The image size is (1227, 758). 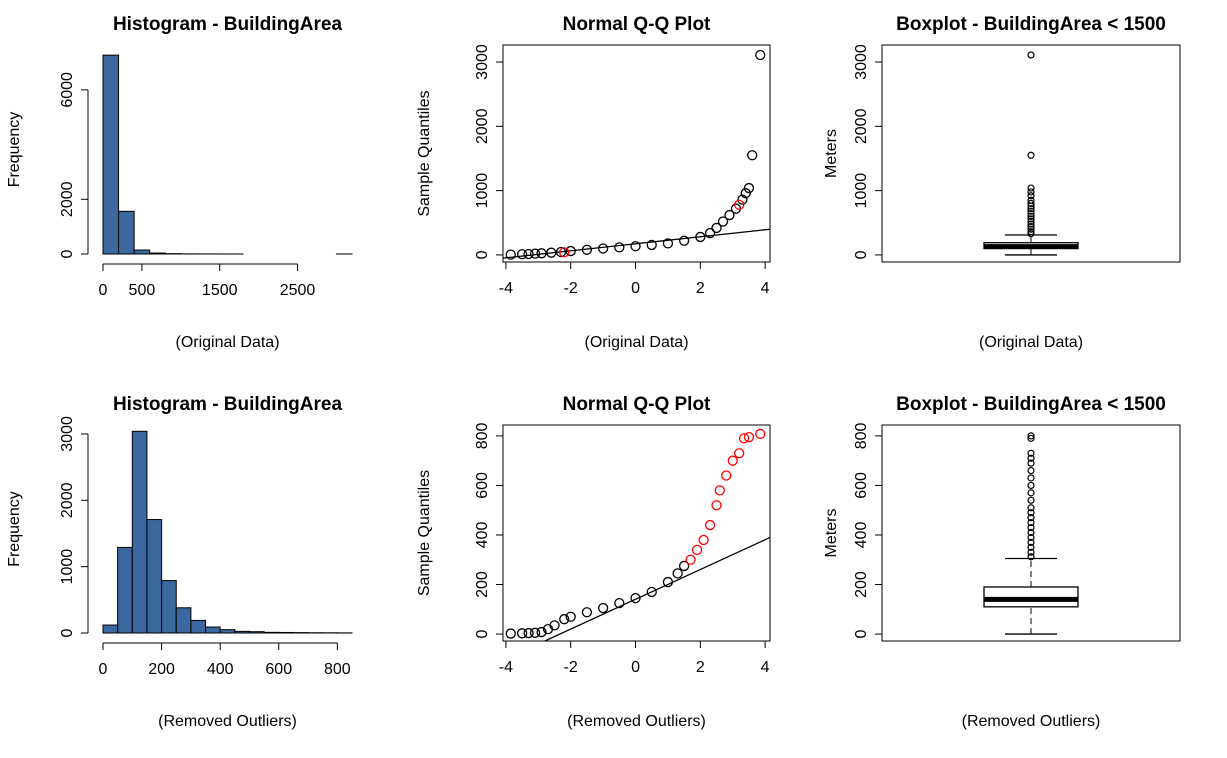 I want to click on x-tick-label: 400, so click(x=220, y=669).